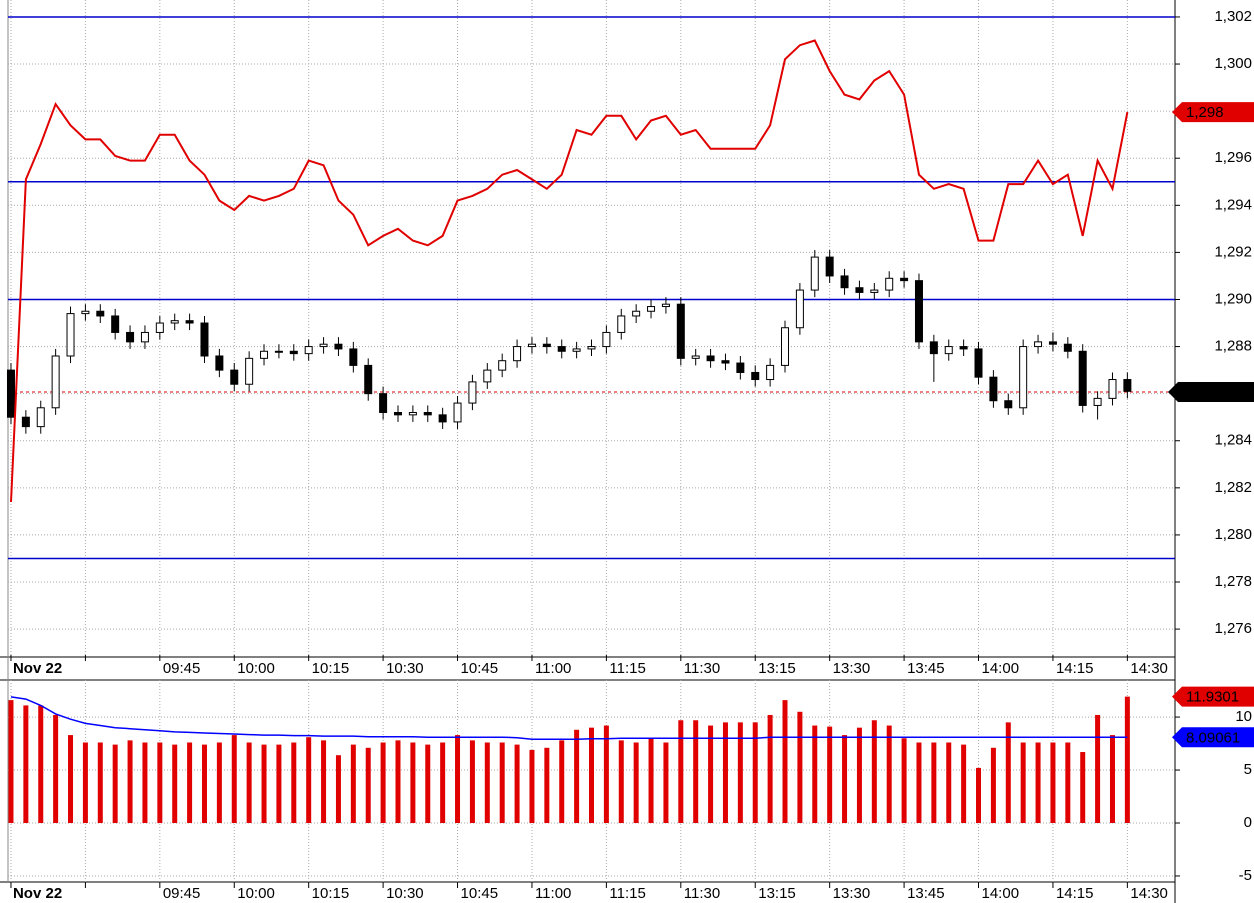 This screenshot has height=903, width=1254. I want to click on y-tick-label: 1,288, so click(1233, 346).